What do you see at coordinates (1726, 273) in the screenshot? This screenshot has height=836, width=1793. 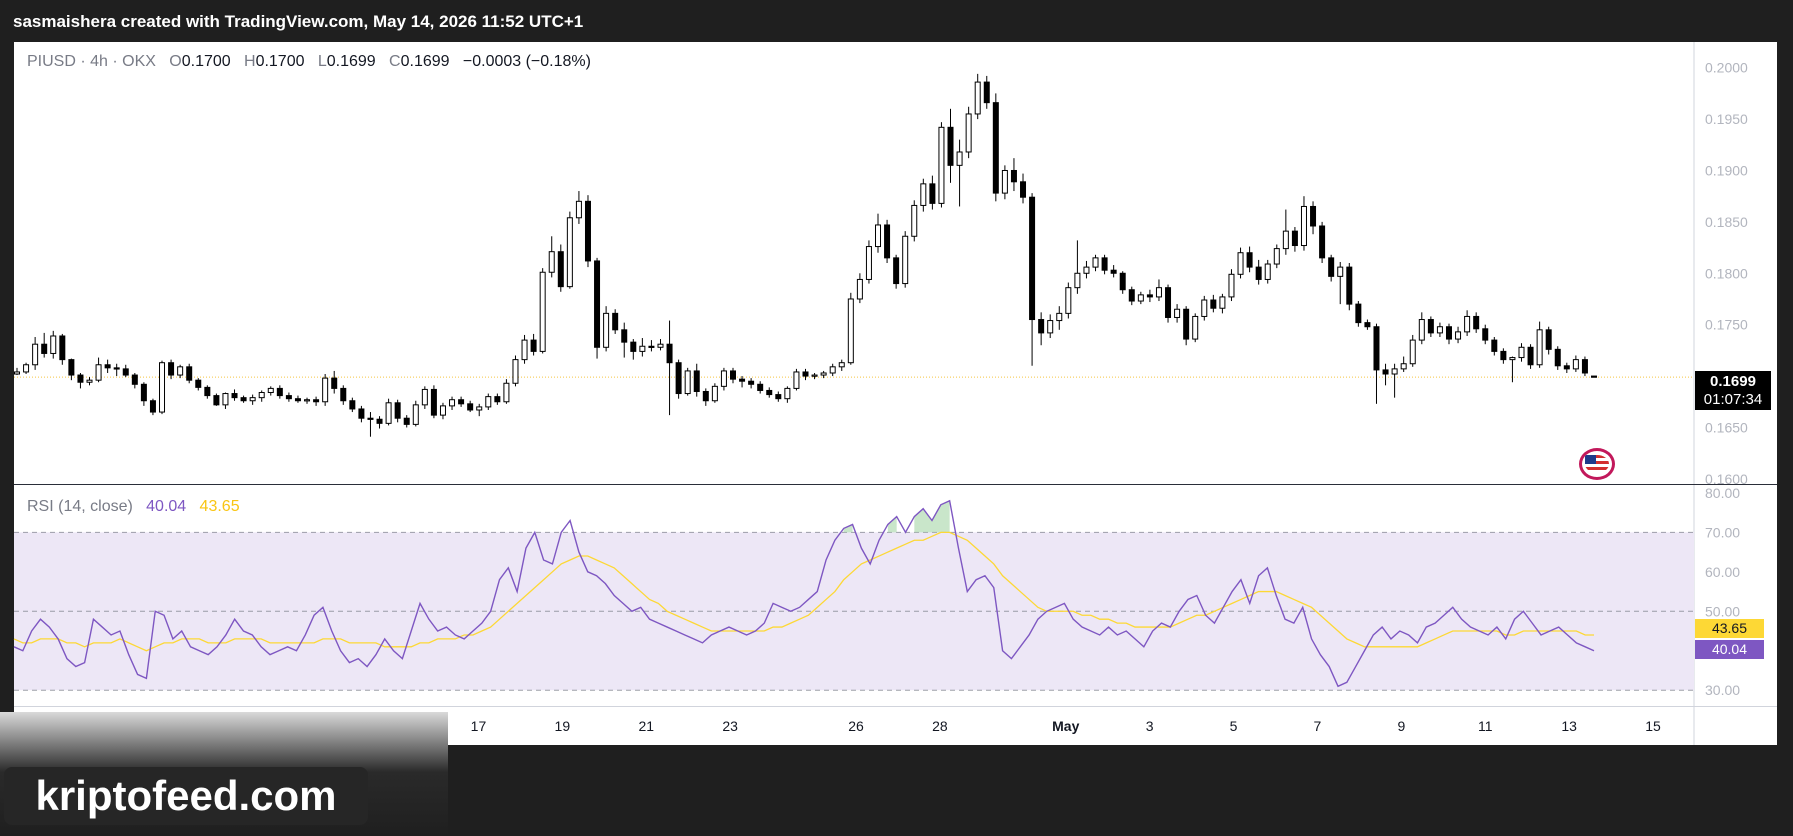 I see `price-tick-label: 0.1800` at bounding box center [1726, 273].